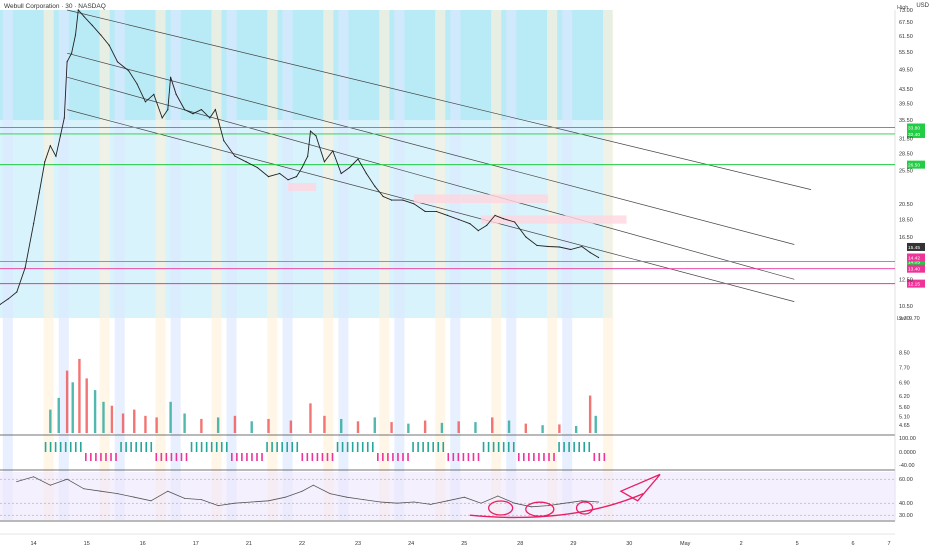  Describe the element at coordinates (914, 319) in the screenshot. I see `low-value-tag: 9.70` at that location.